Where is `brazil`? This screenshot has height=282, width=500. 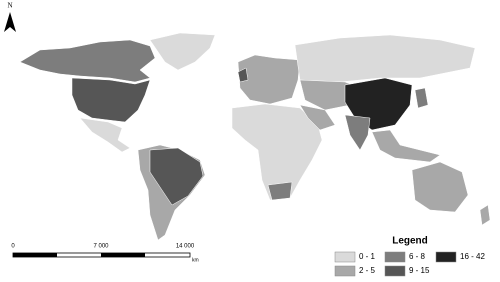
brazil is located at coordinates (176, 176).